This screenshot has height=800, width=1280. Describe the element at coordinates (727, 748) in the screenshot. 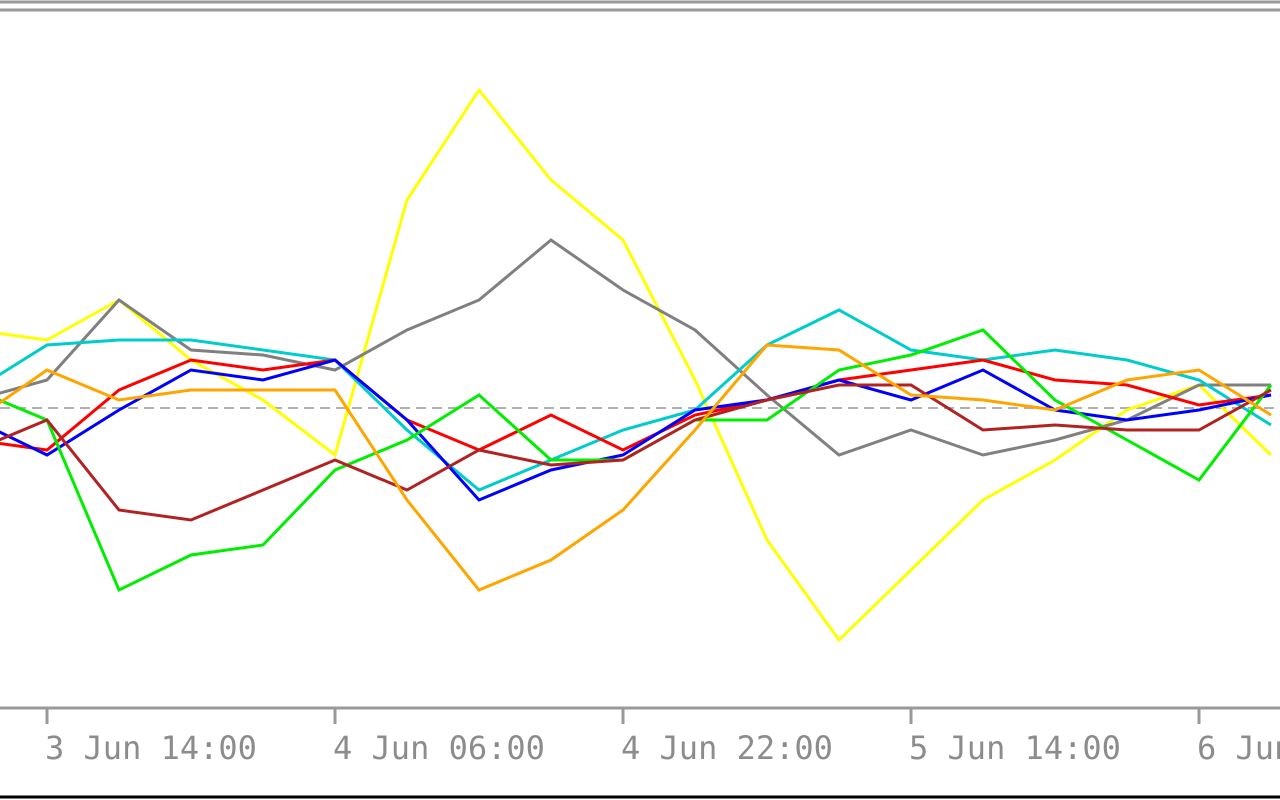

I see `x-tick-label: 4 Jun 22:00` at that location.